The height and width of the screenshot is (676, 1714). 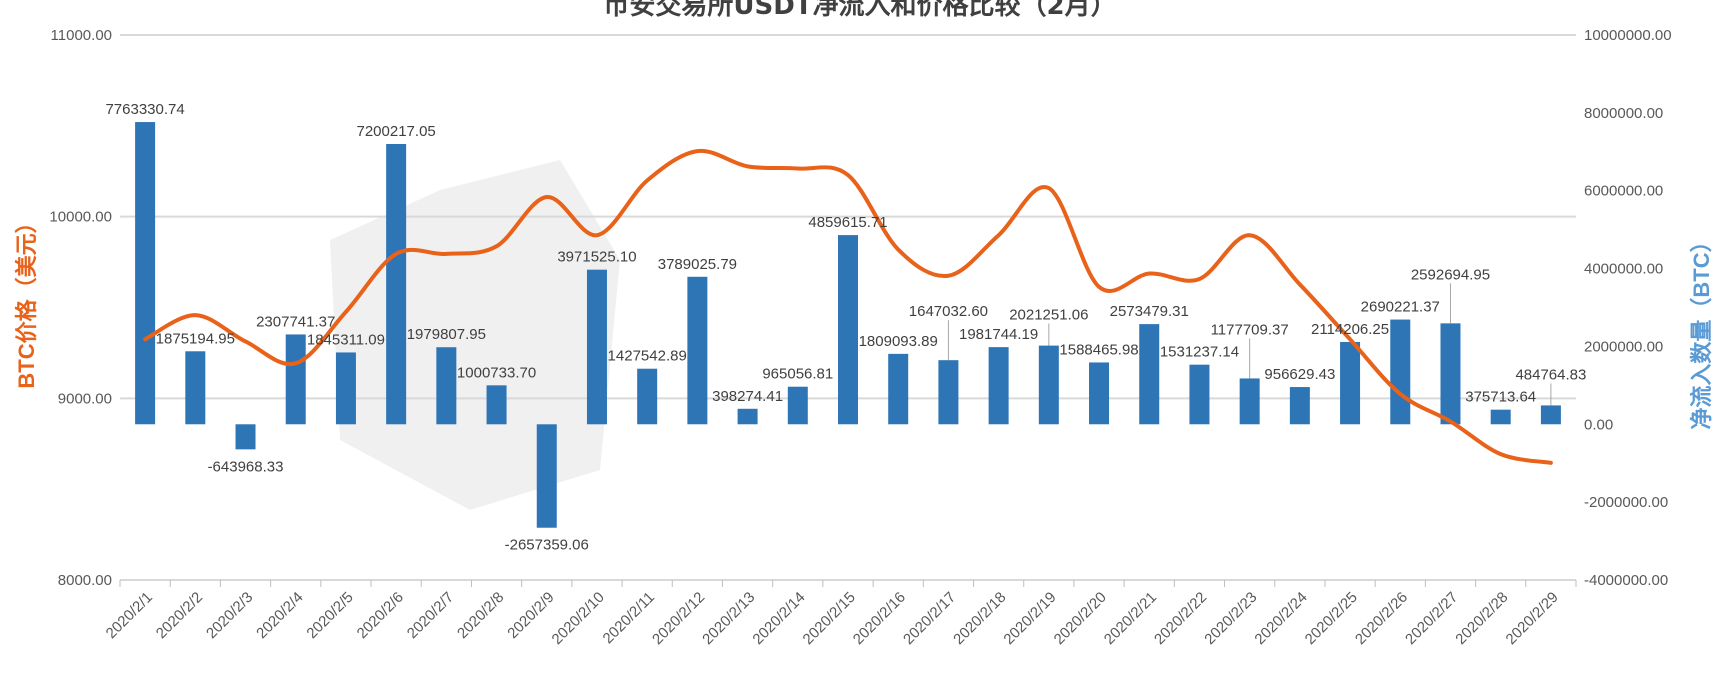 What do you see at coordinates (859, 10) in the screenshot?
I see `chart-title: 币安交易所USDT净流入和价格比较（2月）` at bounding box center [859, 10].